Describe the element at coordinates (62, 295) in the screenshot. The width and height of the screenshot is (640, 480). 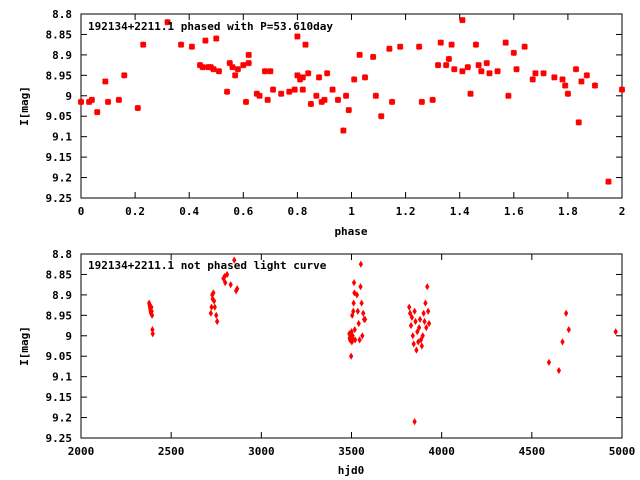
I see `unphased-y-tick-label: 8.9` at that location.